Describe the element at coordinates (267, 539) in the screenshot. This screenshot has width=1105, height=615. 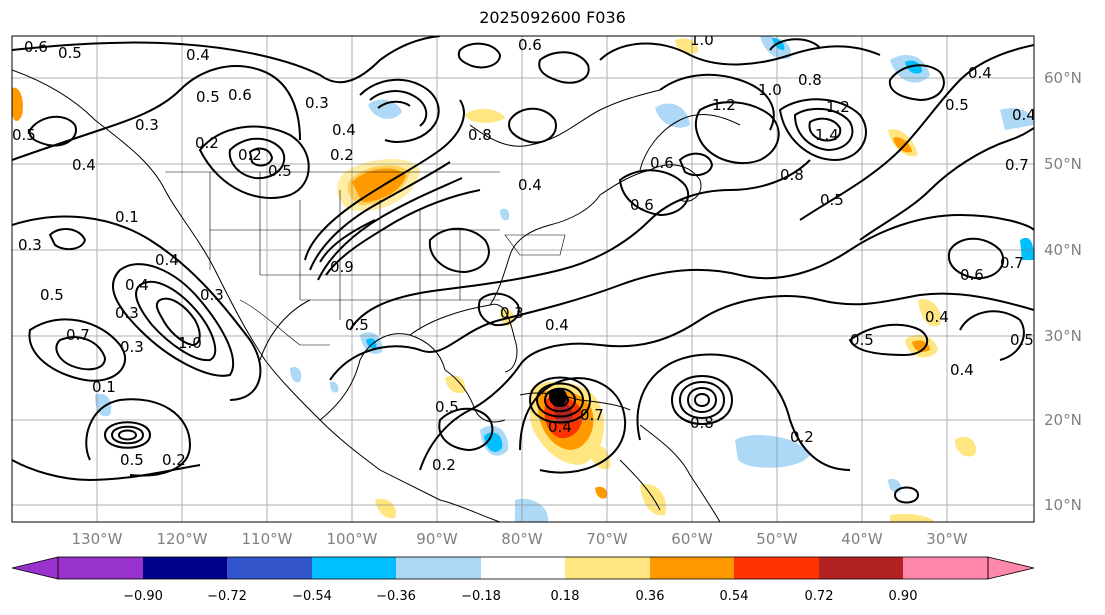
I see `longitude-label: 110°W` at that location.